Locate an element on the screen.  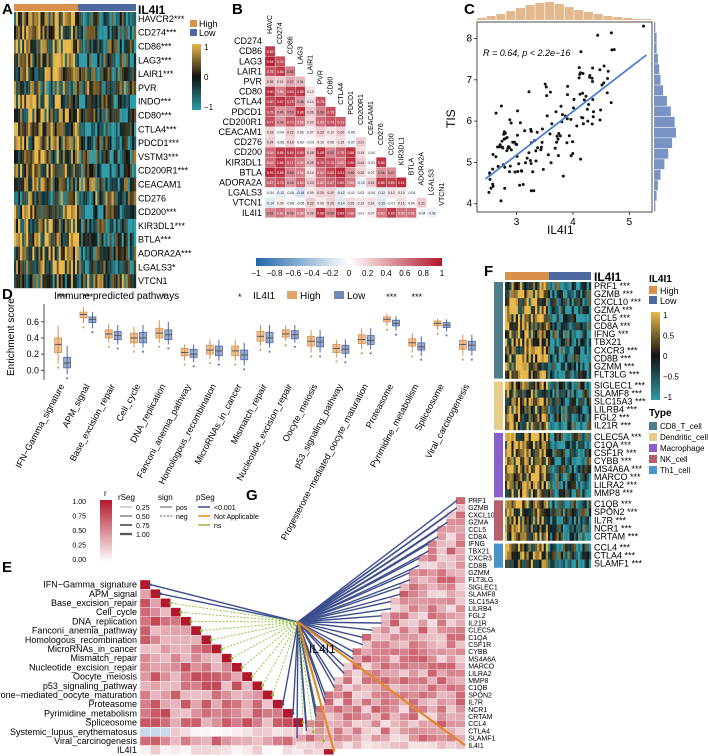
panel-g-link is located at coordinates (349, 604).